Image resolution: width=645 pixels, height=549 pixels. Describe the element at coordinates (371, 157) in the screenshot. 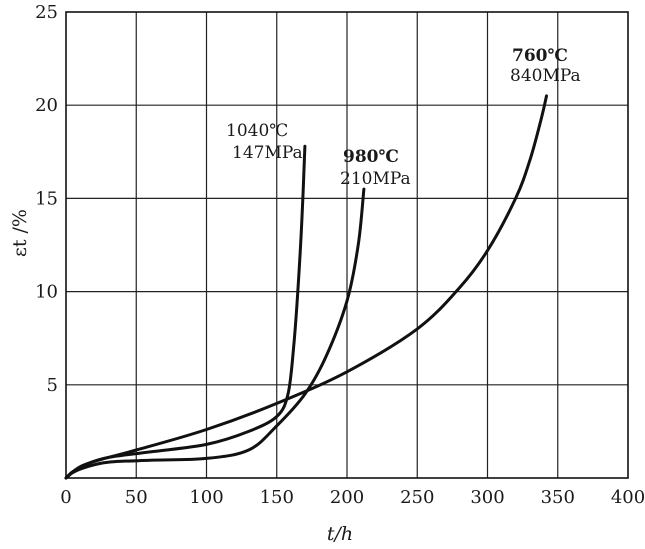

I see `series-980c-temp-label: 980℃` at that location.